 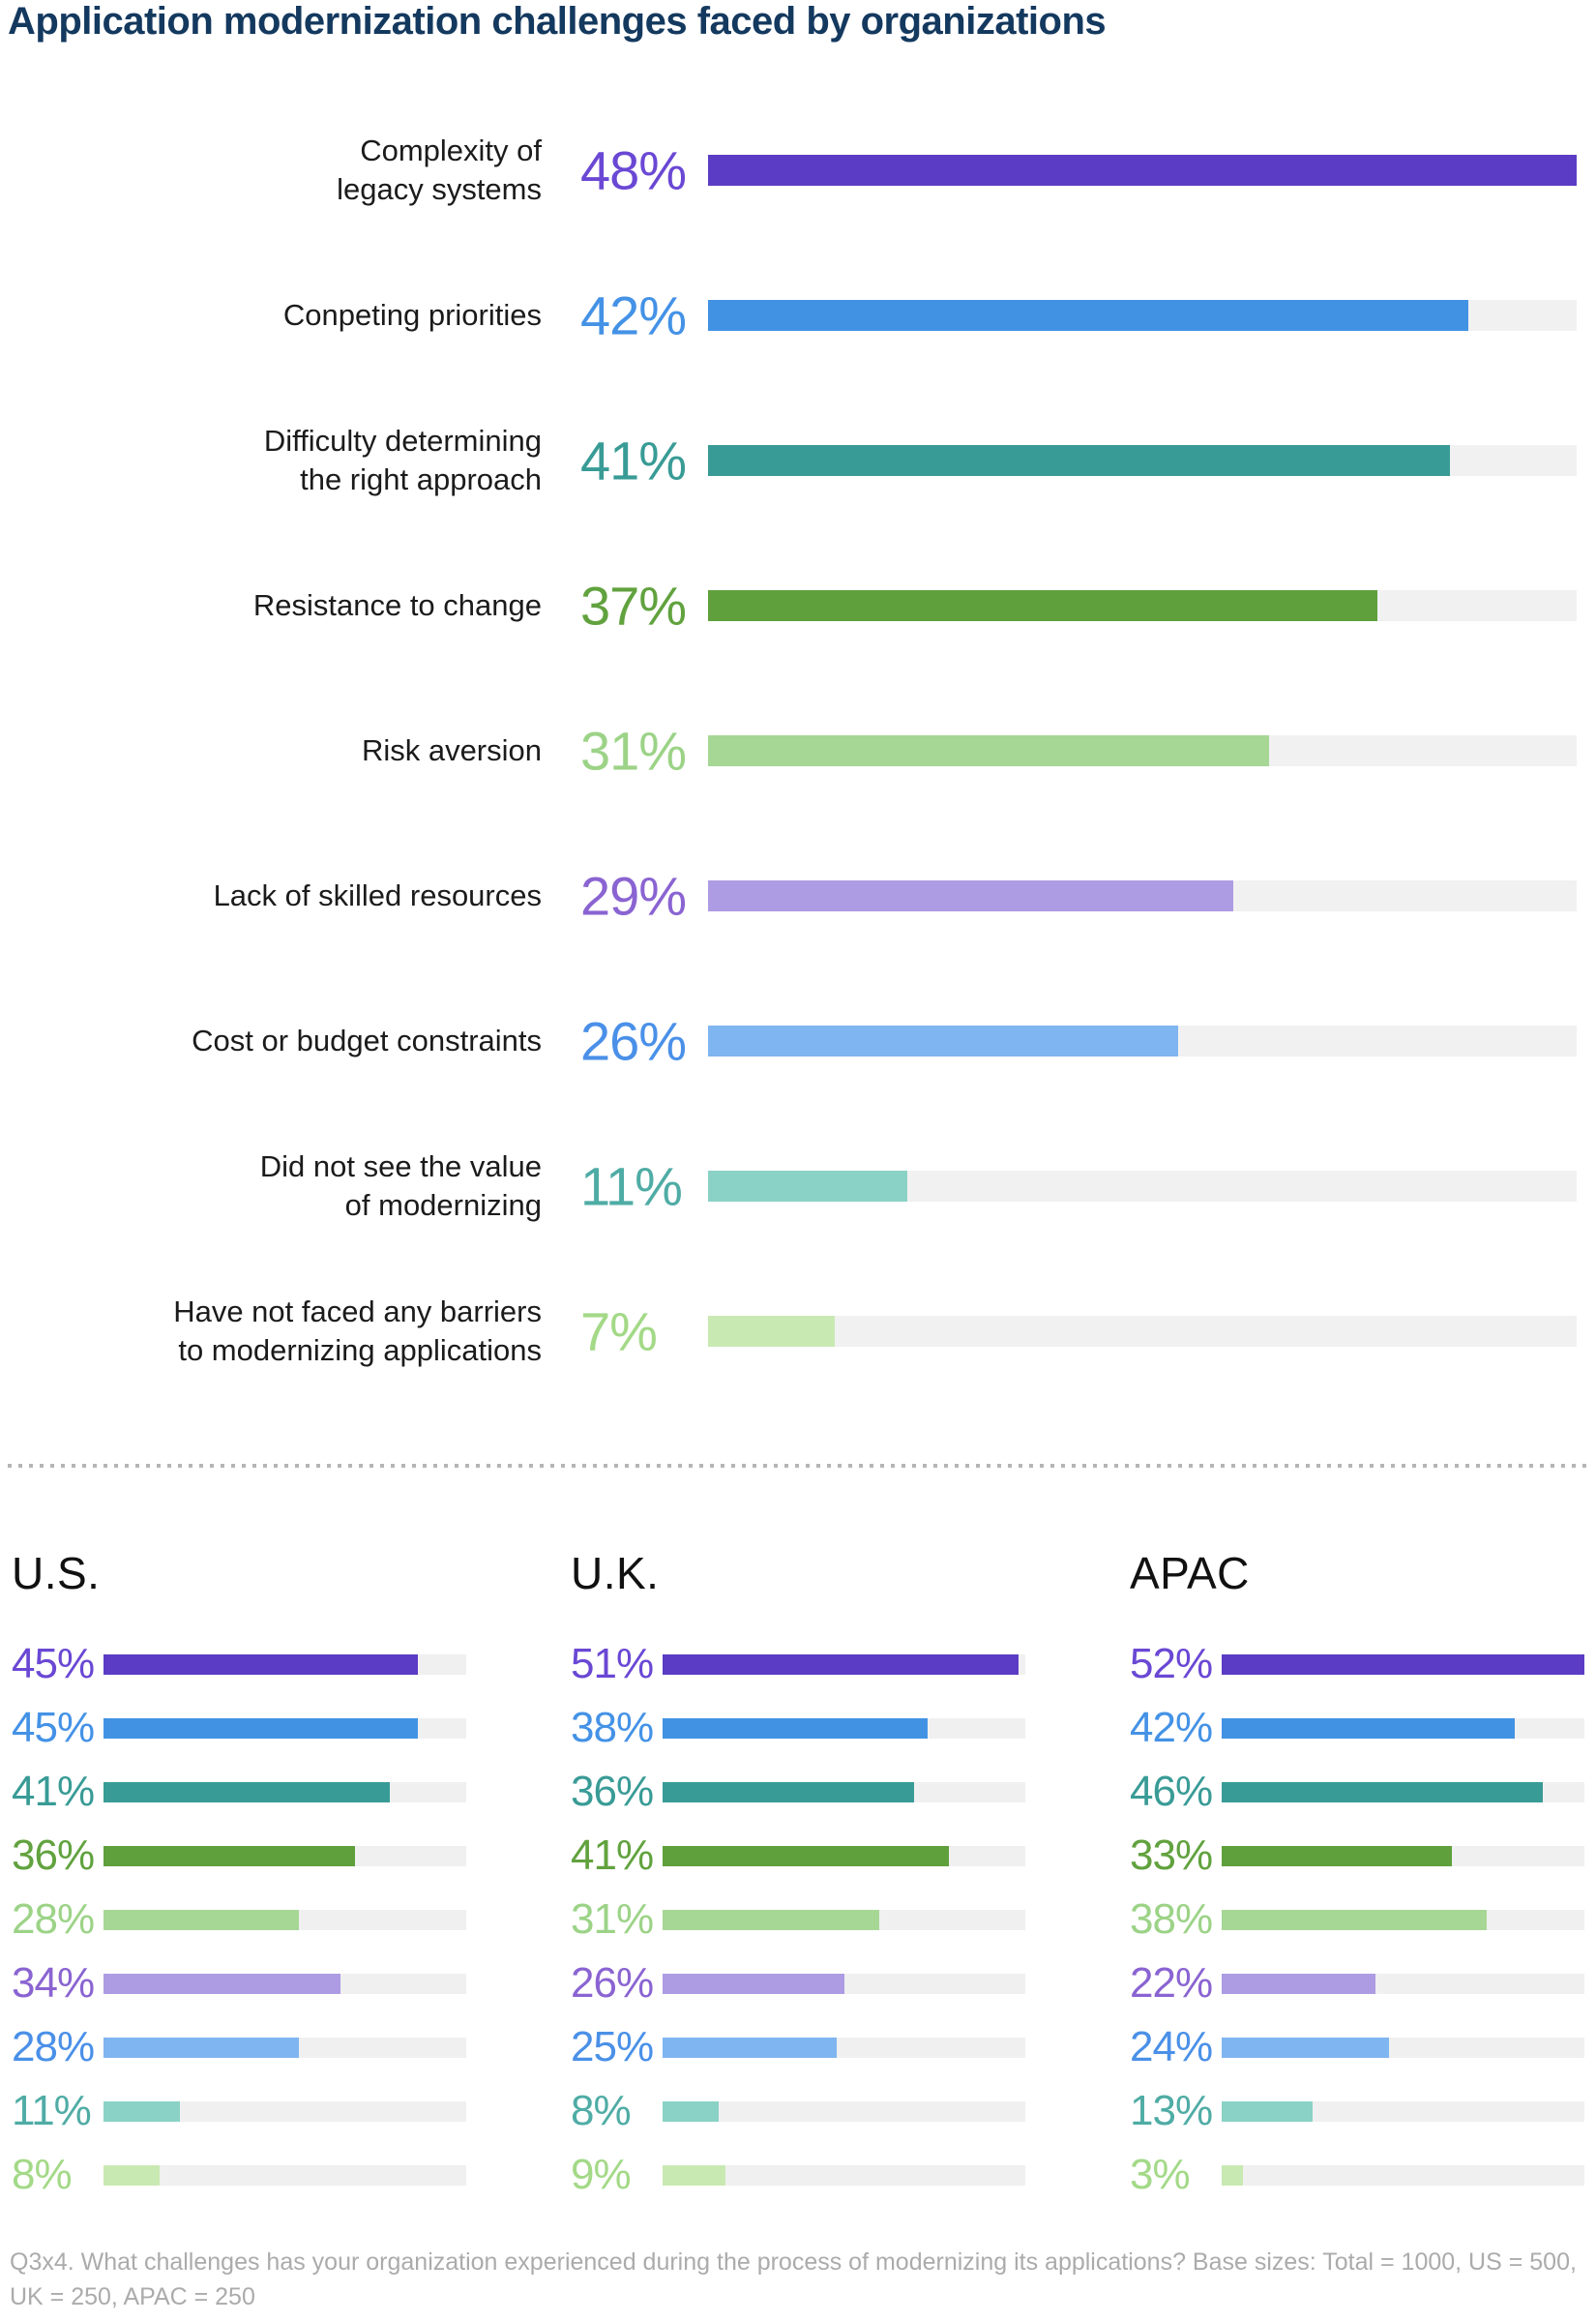 I want to click on category-label: Did not see the value of modernizing, so click(x=400, y=1185).